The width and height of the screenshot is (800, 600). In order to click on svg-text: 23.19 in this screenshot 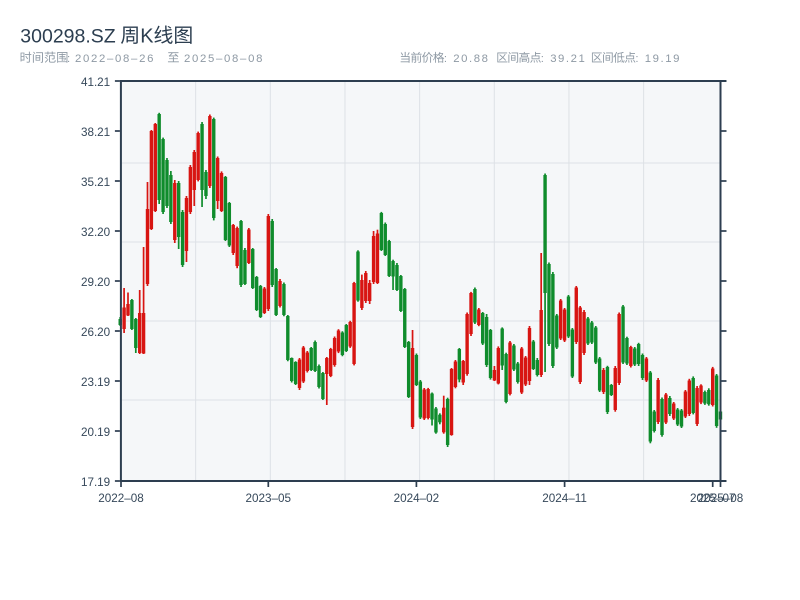, I will do `click(95, 382)`.